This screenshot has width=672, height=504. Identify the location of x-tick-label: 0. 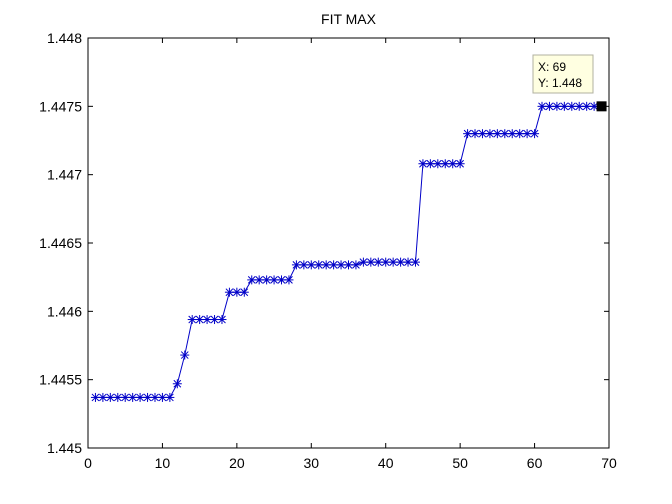
(88, 463).